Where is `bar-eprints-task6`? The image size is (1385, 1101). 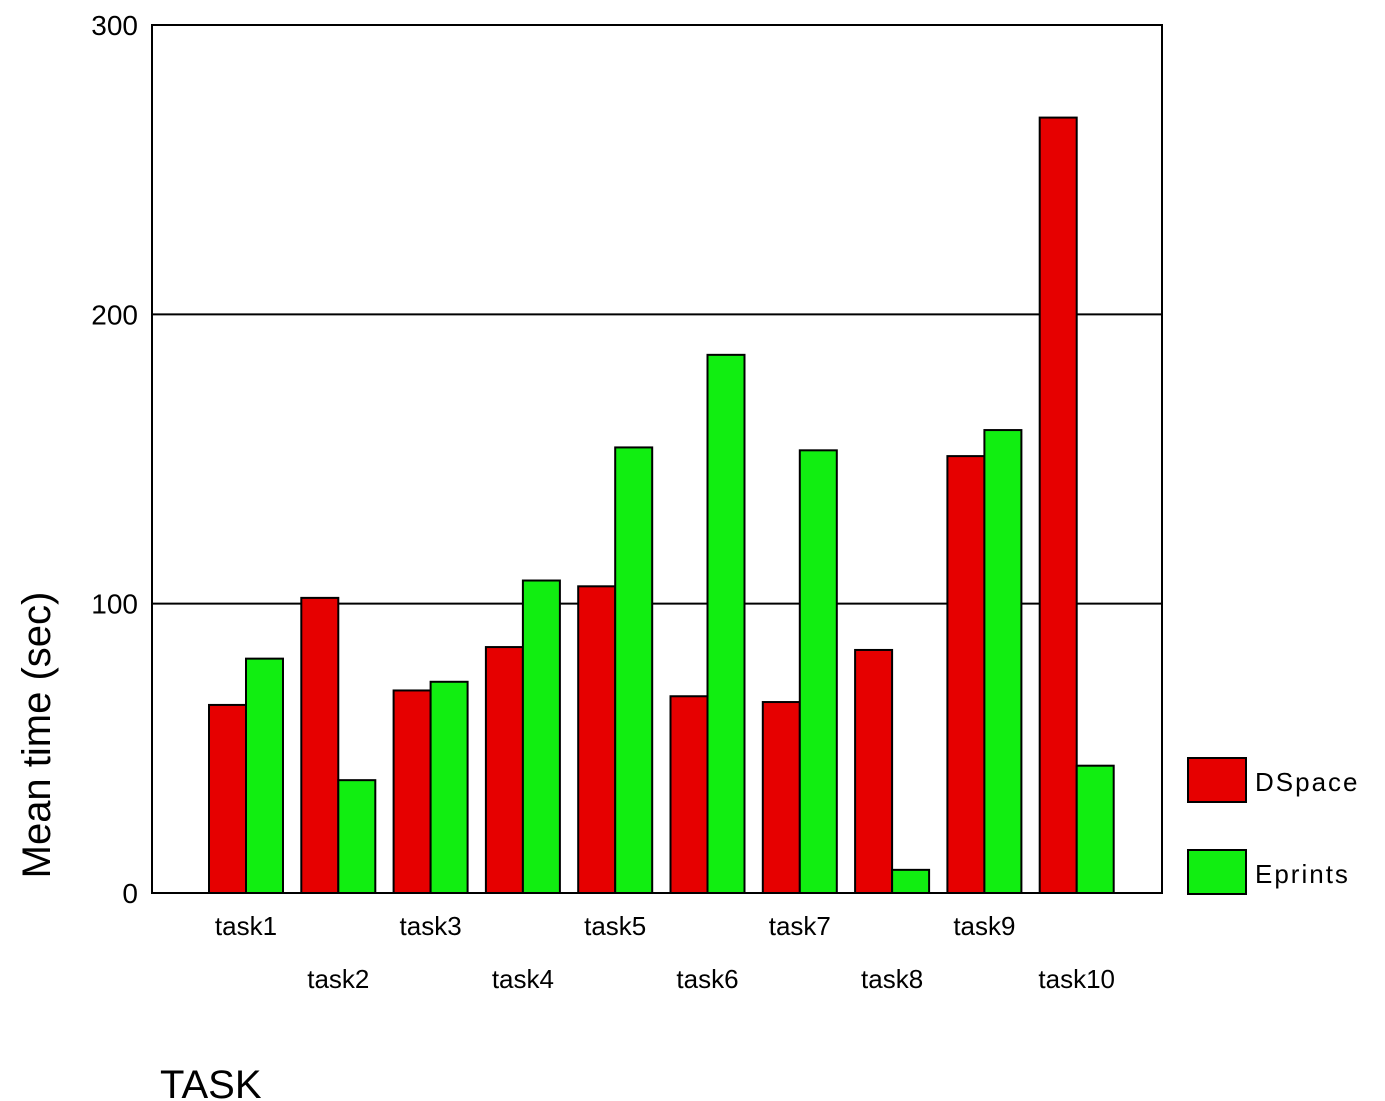
bar-eprints-task6 is located at coordinates (726, 623).